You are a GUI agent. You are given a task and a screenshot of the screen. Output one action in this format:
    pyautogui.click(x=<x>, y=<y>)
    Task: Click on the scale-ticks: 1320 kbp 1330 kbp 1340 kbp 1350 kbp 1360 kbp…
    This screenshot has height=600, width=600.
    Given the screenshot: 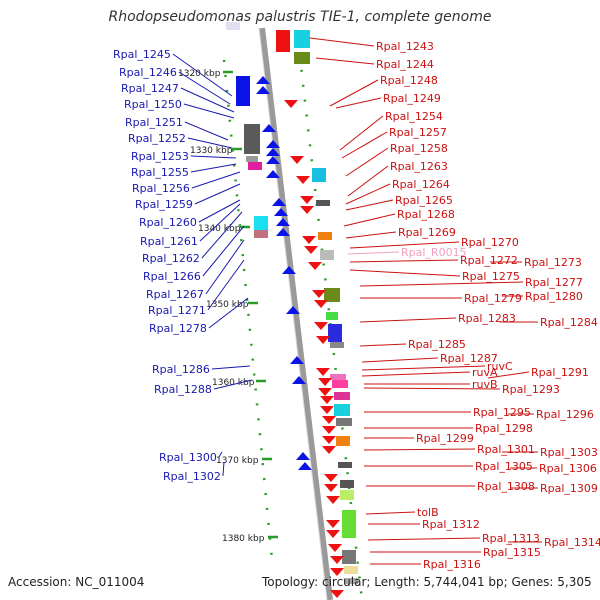 What is the action you would take?
    pyautogui.click(x=228, y=306)
    